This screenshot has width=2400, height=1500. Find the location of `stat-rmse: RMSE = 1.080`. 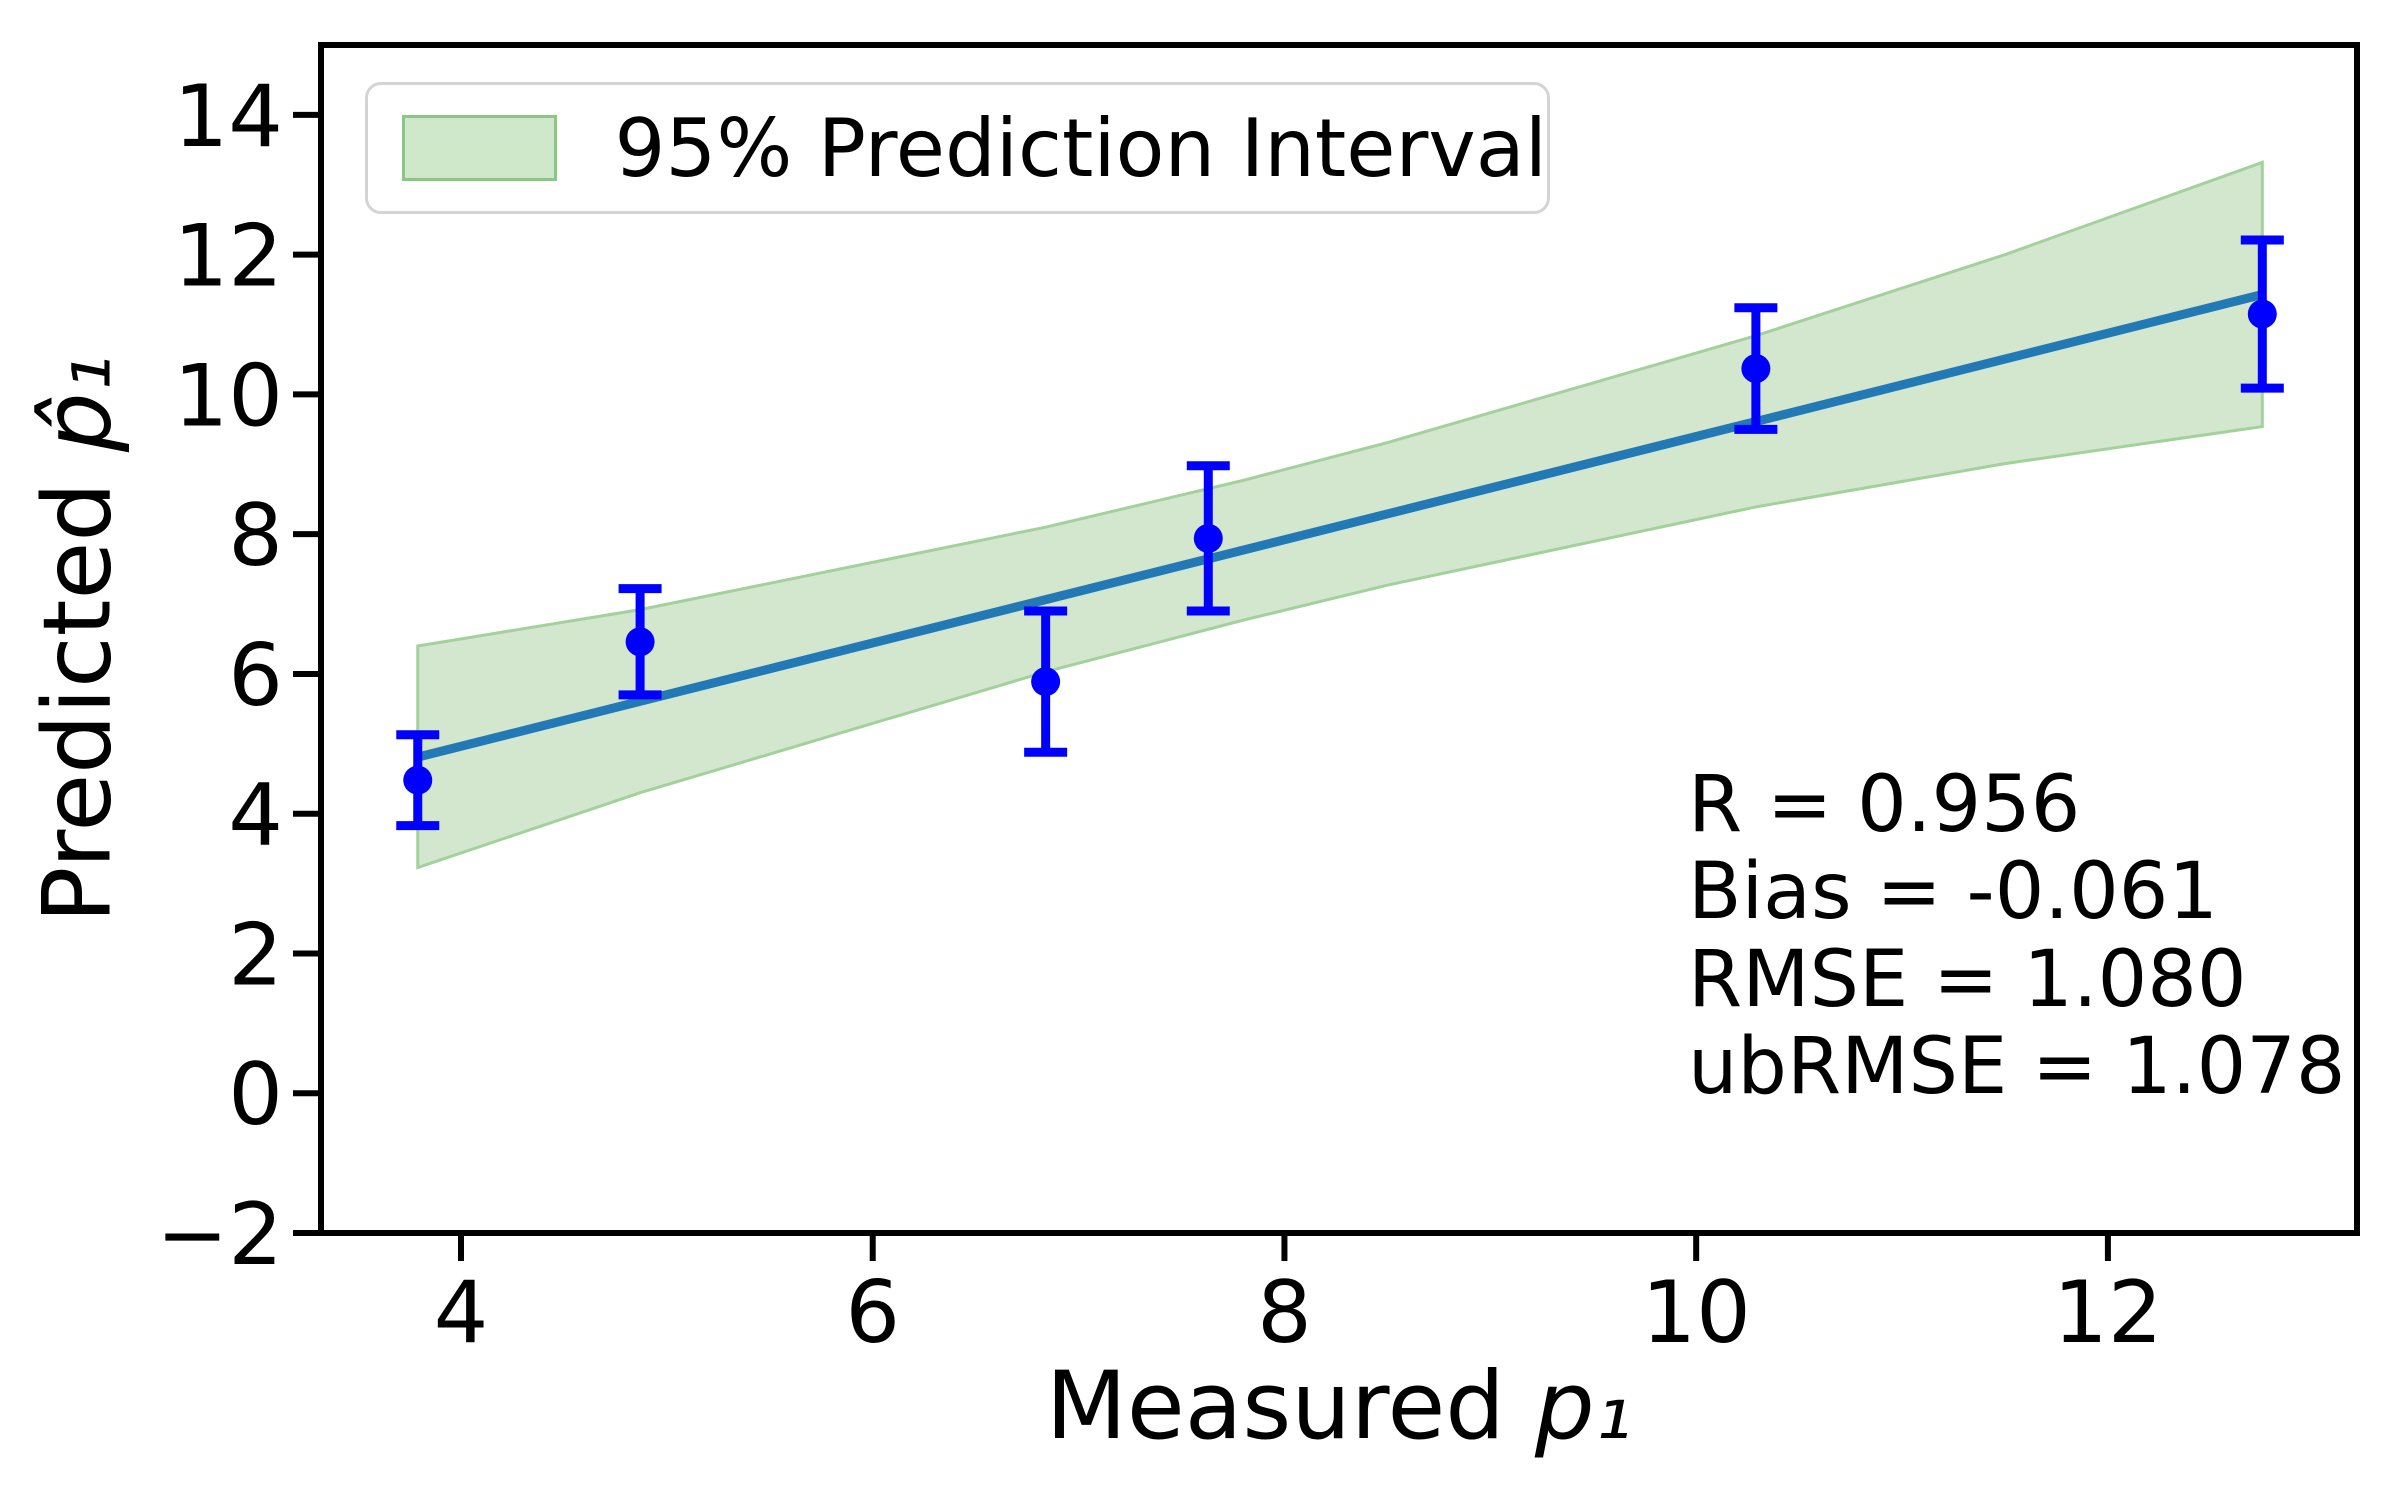

stat-rmse: RMSE = 1.080 is located at coordinates (1967, 979).